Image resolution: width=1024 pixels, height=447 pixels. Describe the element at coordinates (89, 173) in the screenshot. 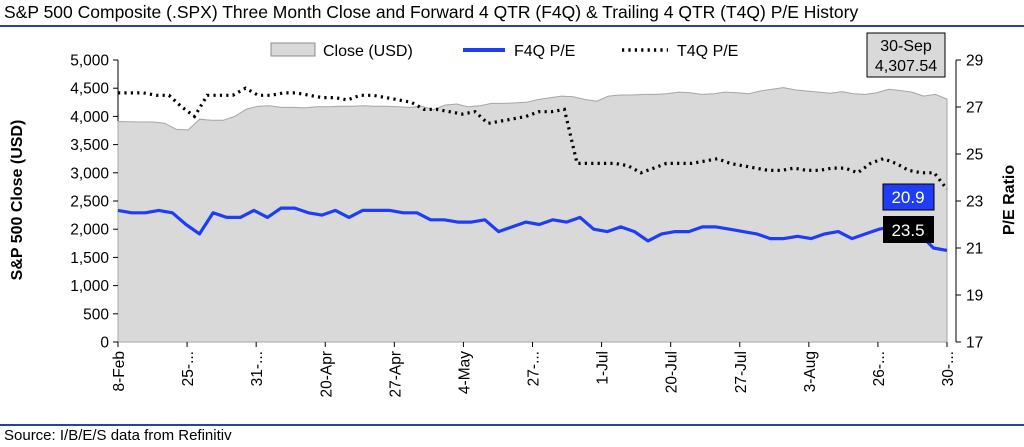

I see `y-tick-label: 3,000` at that location.